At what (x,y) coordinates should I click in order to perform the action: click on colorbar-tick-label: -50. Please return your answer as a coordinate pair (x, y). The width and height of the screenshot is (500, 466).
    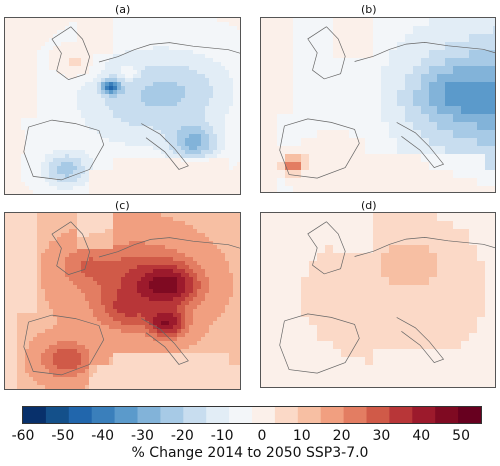
    Looking at the image, I should click on (63, 436).